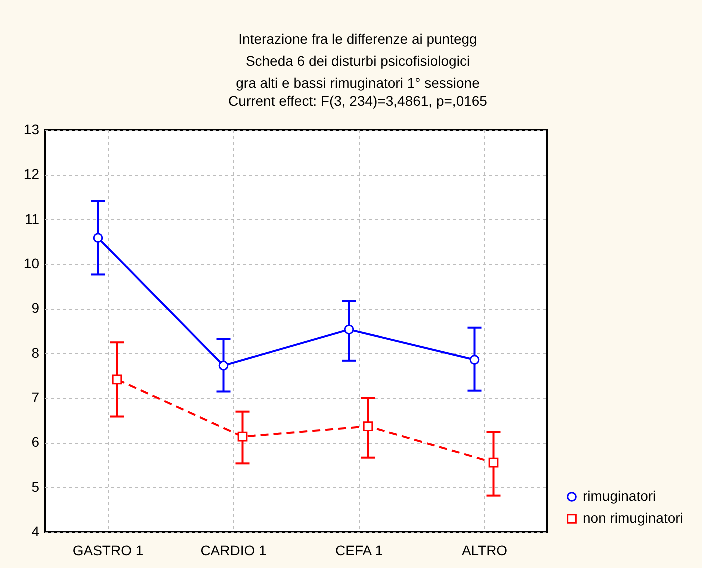 The width and height of the screenshot is (702, 568). I want to click on x-tick-label: CEFA 1, so click(360, 550).